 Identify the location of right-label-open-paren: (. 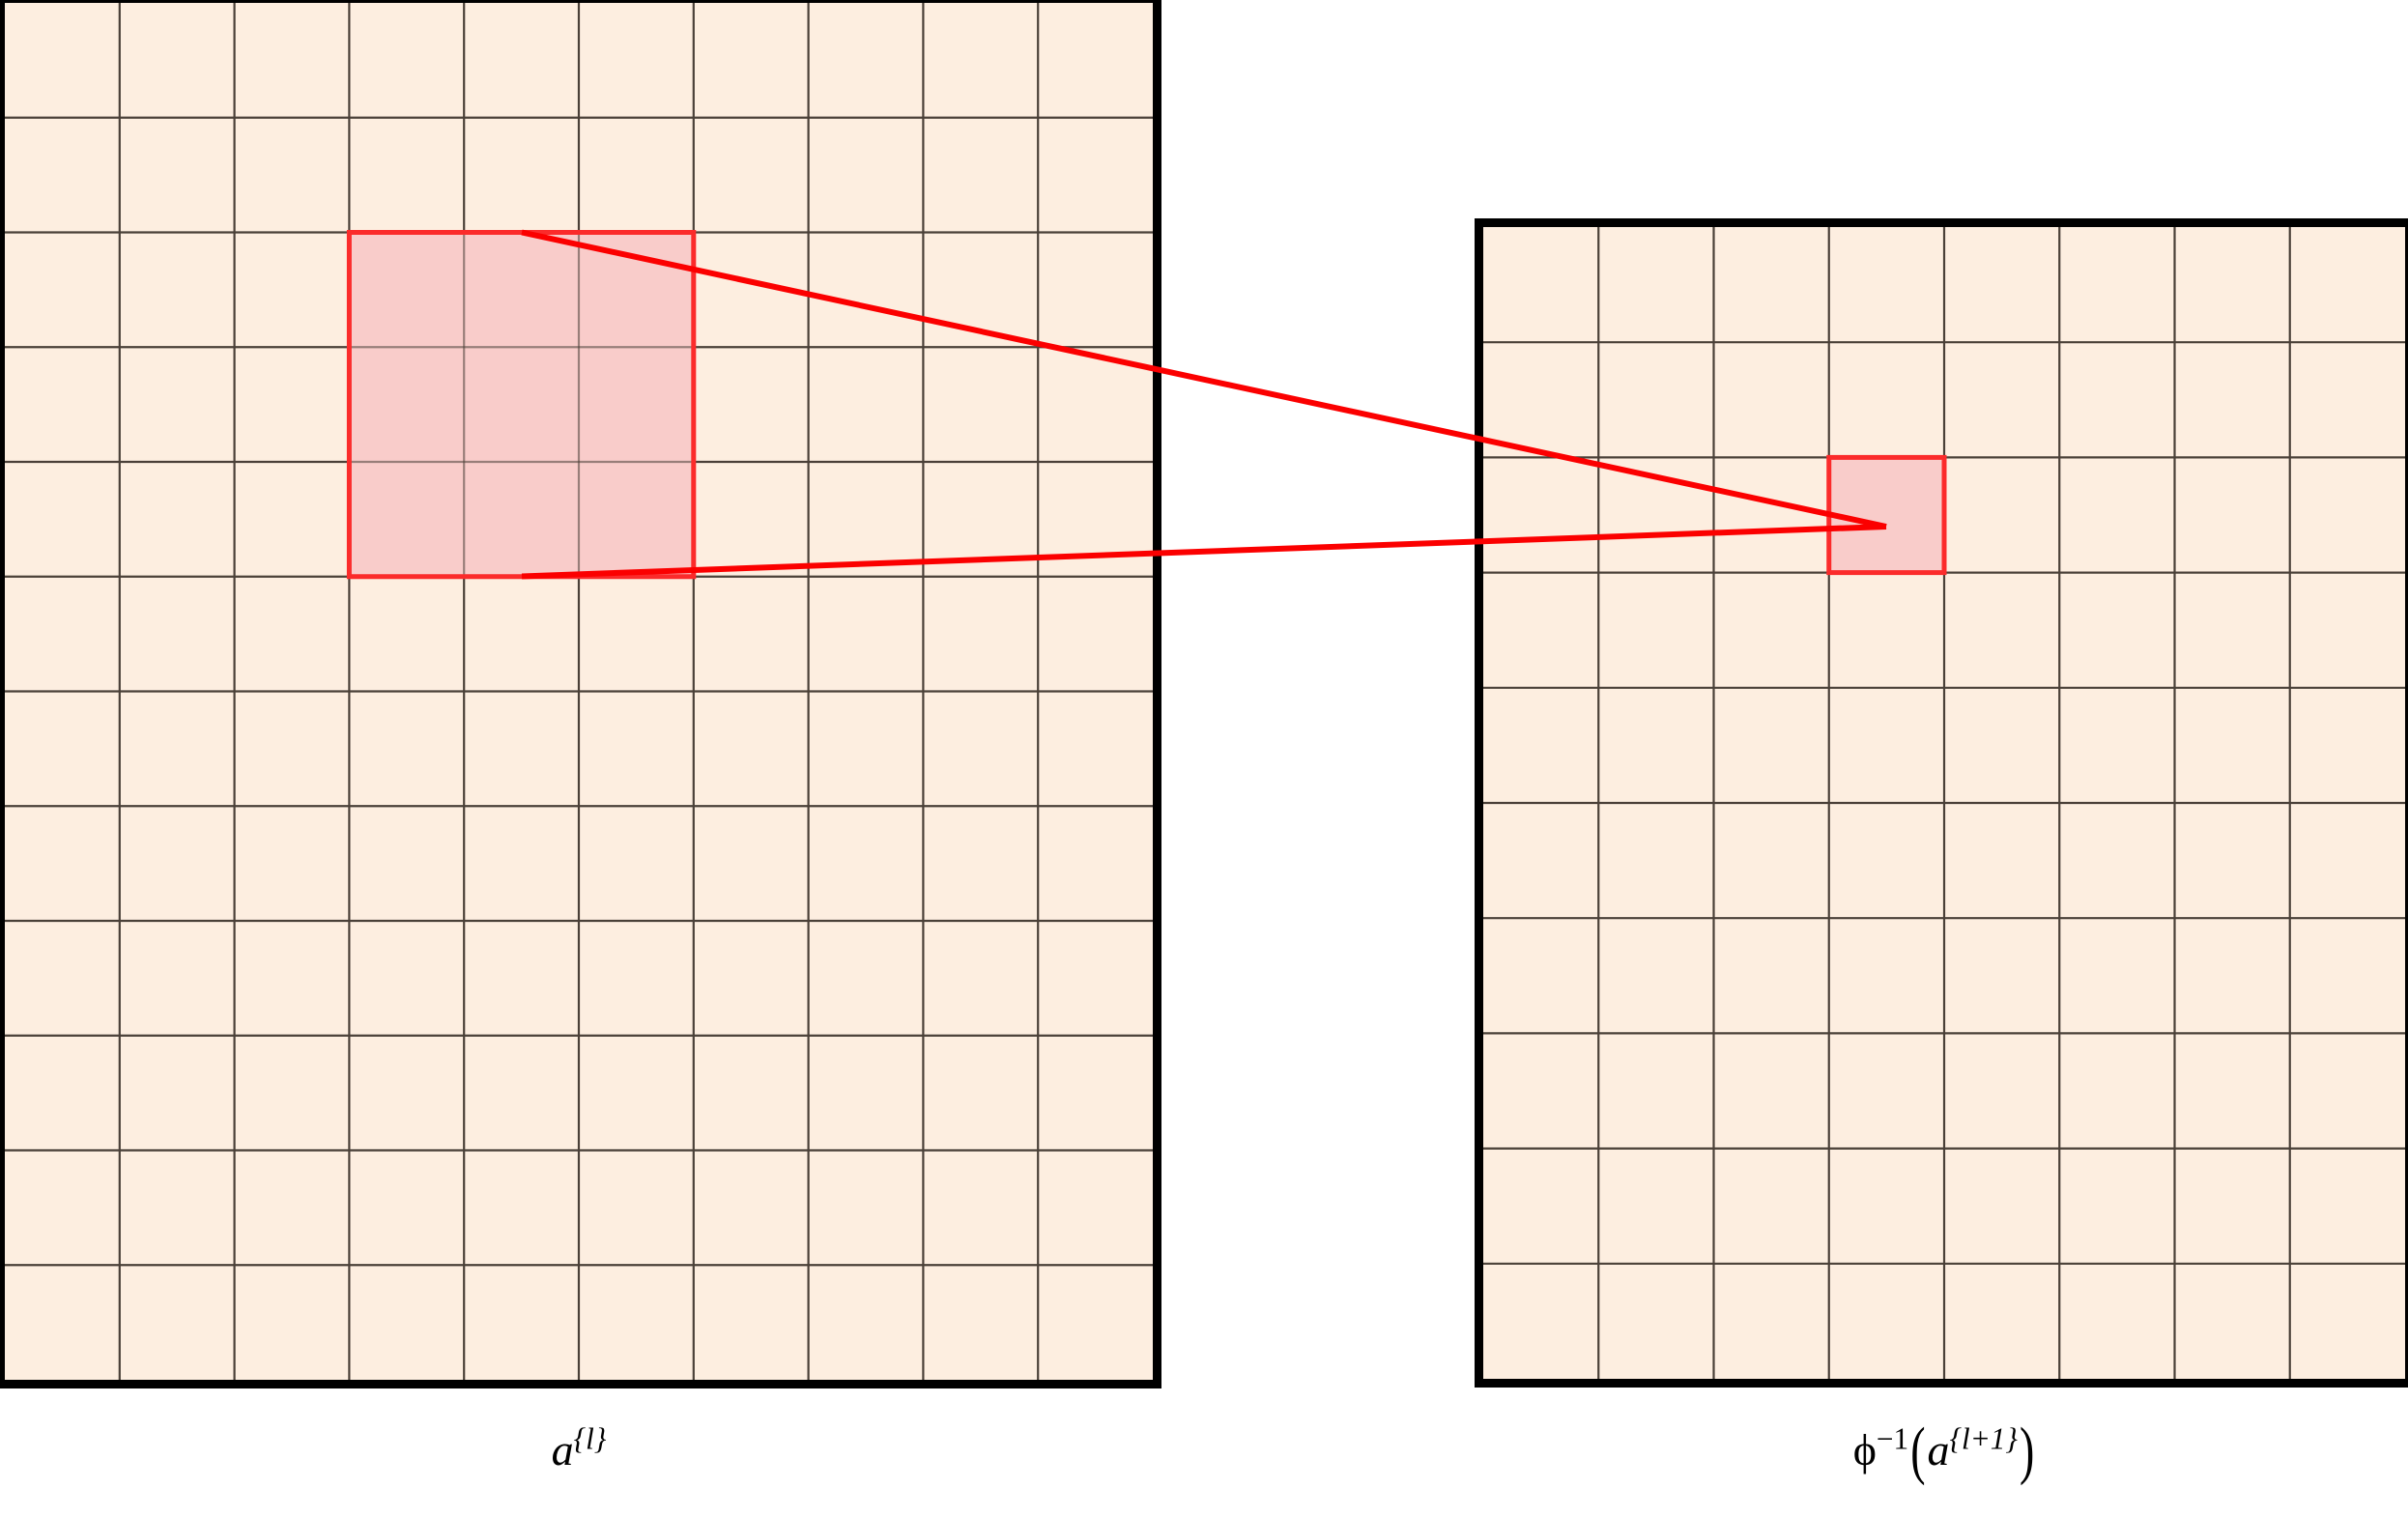
(1918, 1450).